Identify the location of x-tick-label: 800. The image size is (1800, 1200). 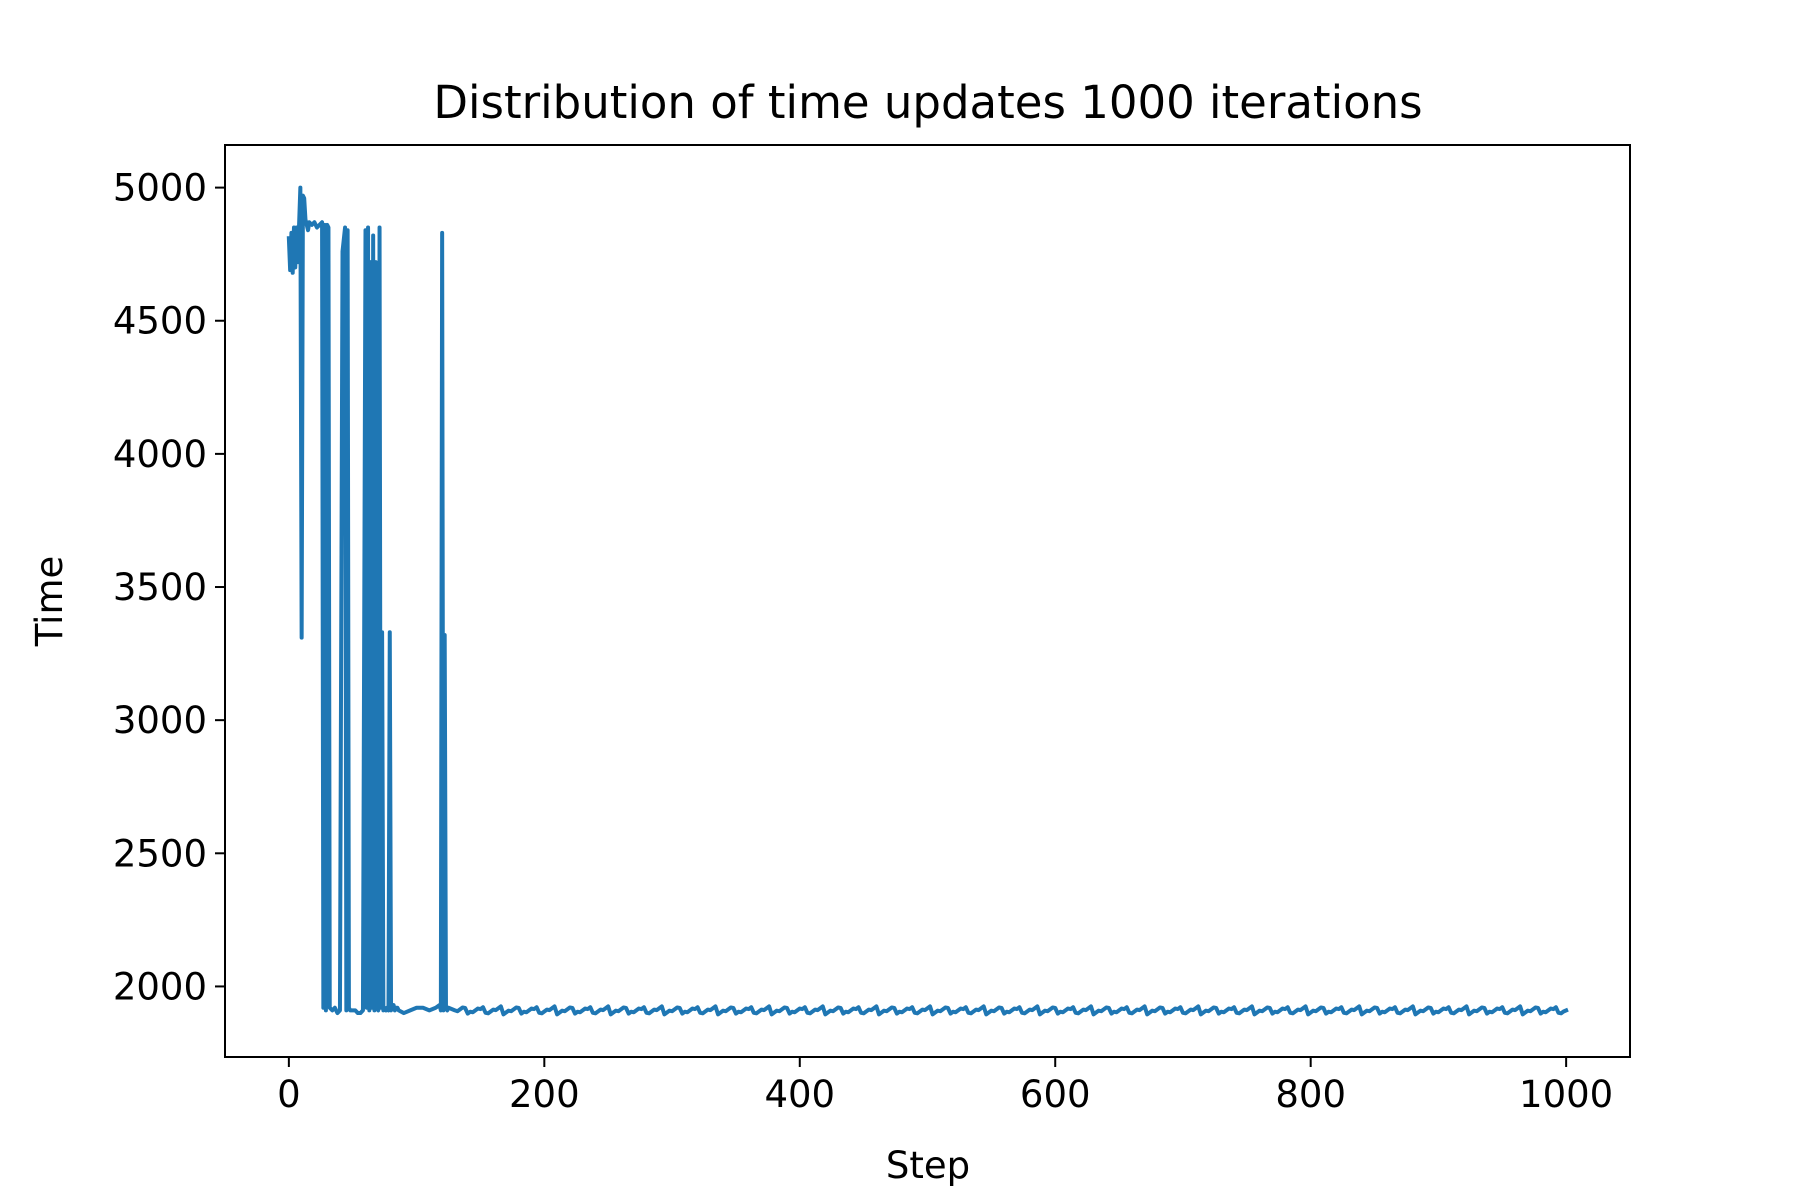
(1310, 1094).